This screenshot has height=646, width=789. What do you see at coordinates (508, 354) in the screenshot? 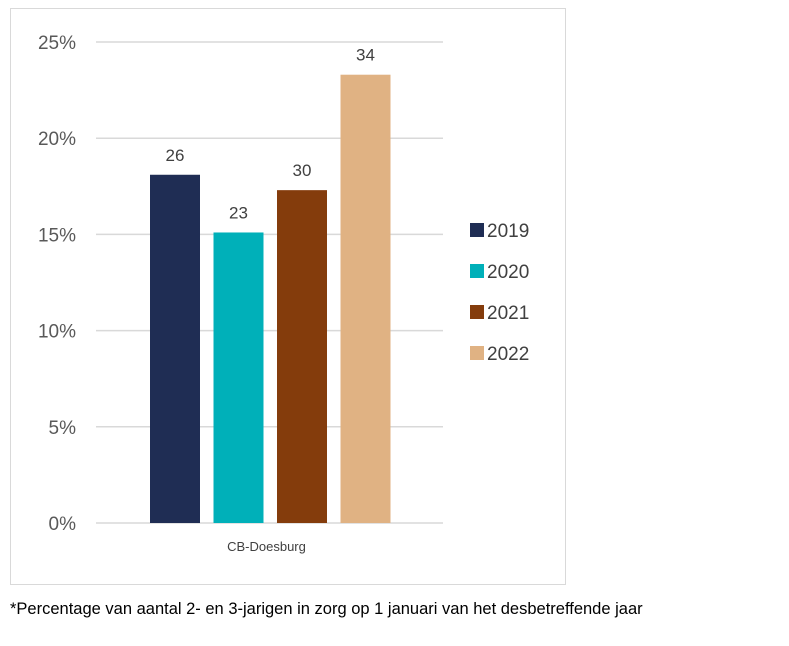
I see `legend-label-2022: 2022` at bounding box center [508, 354].